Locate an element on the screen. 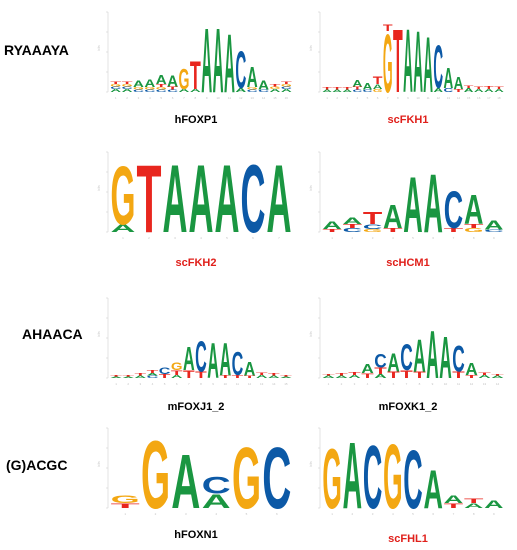  caption-schcm1: scHCM1 is located at coordinates (408, 263).